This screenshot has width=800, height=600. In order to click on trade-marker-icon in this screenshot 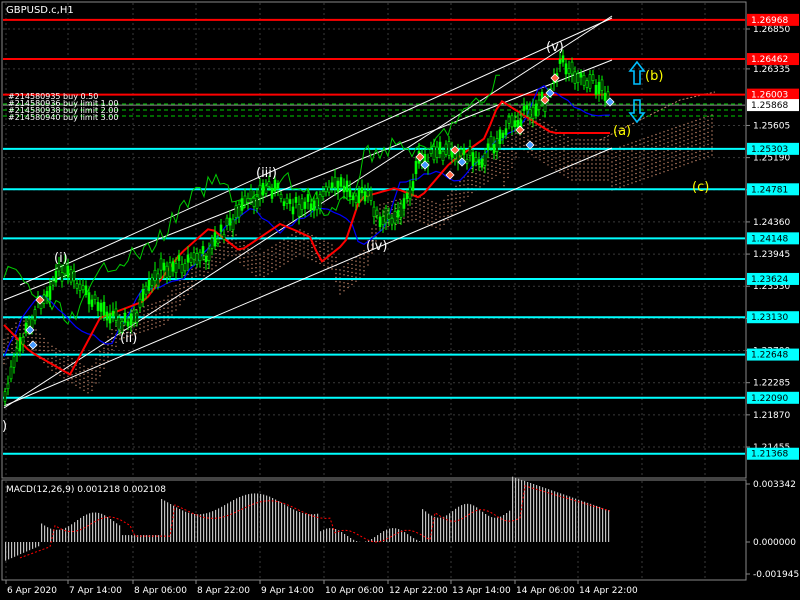, I will do `click(555, 78)`.